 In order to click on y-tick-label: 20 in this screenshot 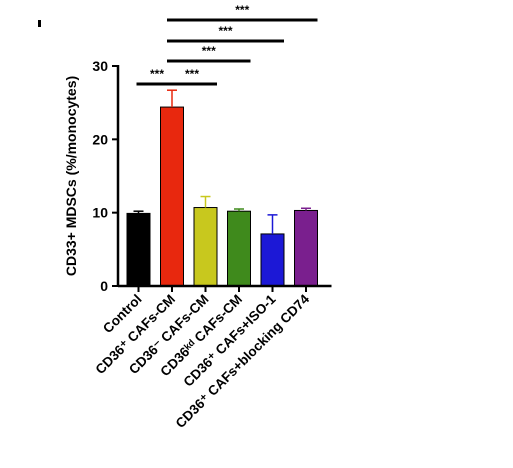, I will do `click(100, 139)`.